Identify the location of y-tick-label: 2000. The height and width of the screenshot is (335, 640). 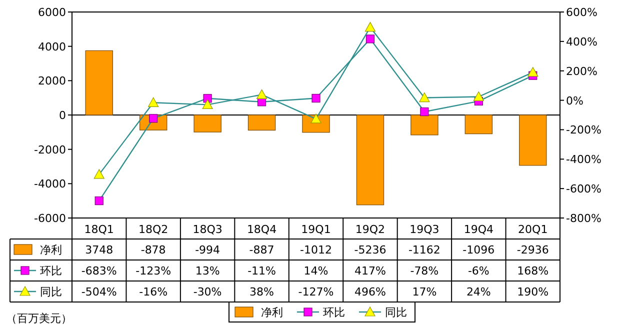
(52, 81).